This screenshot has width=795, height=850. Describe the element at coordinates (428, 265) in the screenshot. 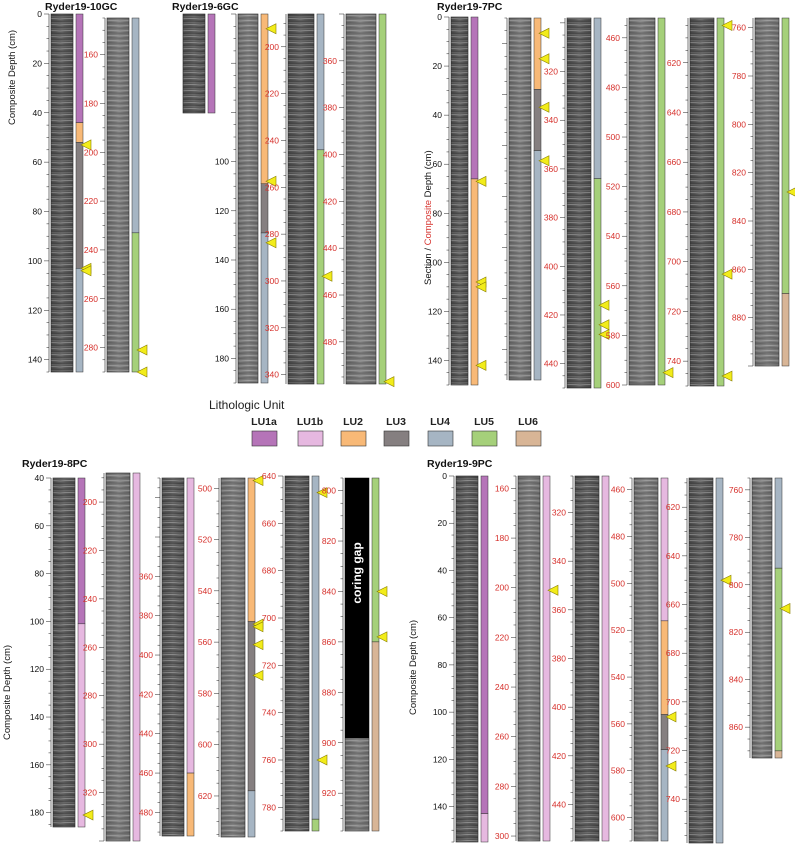

I see `axis-title-7pc-part1: Section /` at that location.